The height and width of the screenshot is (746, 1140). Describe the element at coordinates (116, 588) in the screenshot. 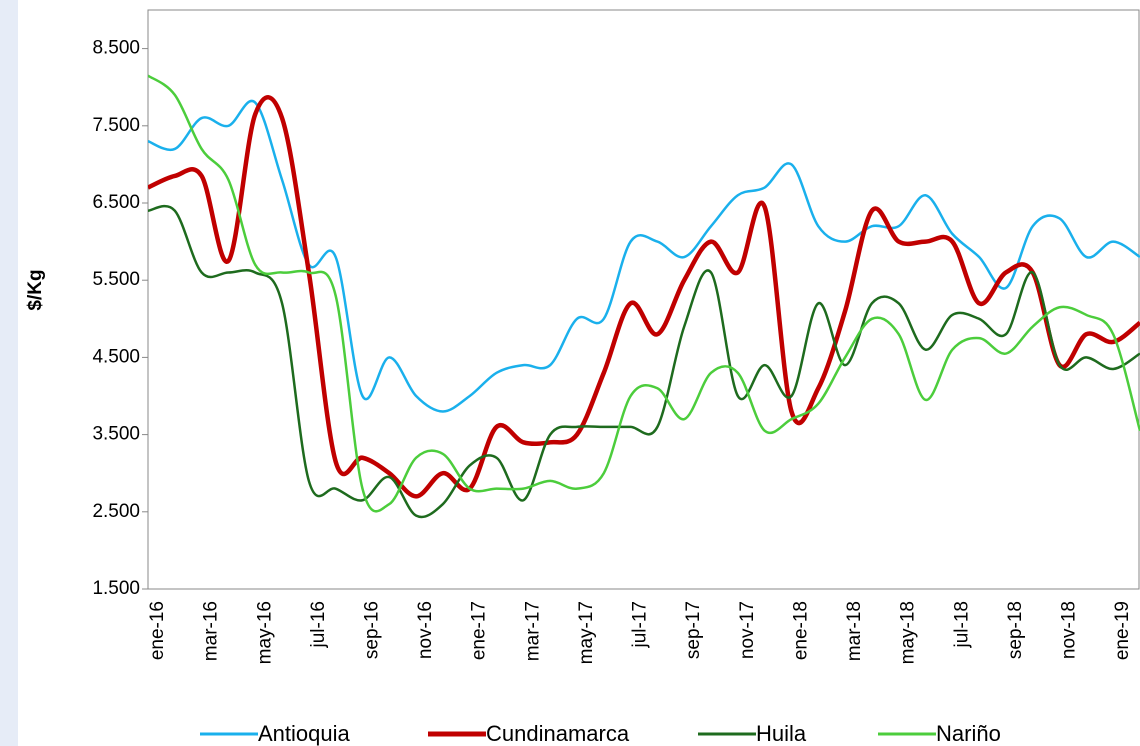

I see `y-tick-label: 1.500` at that location.